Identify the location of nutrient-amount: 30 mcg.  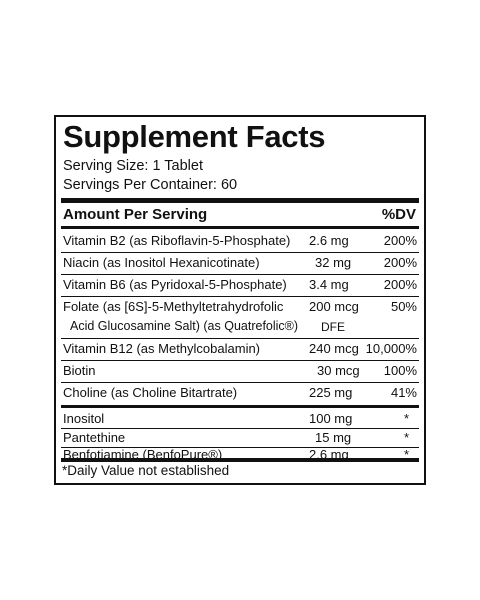
(338, 370).